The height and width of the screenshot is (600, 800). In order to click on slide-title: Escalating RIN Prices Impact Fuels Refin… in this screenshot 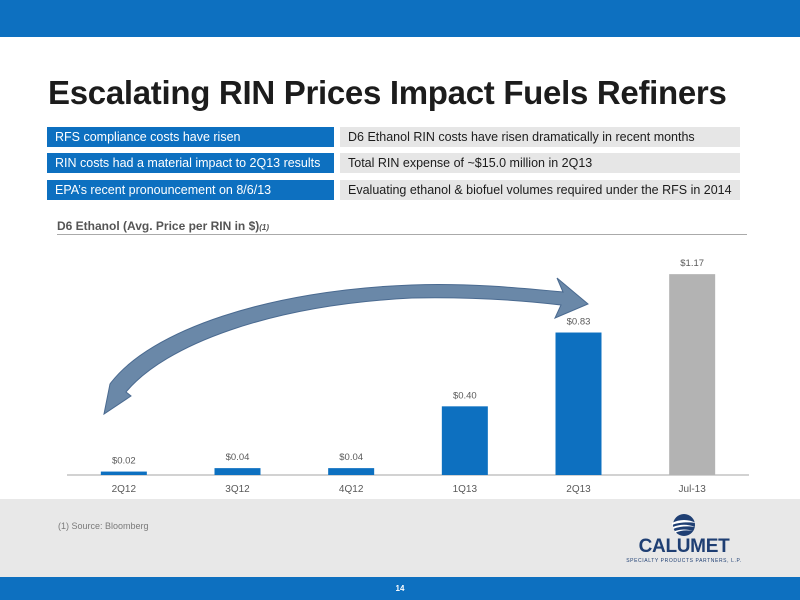, I will do `click(387, 92)`.